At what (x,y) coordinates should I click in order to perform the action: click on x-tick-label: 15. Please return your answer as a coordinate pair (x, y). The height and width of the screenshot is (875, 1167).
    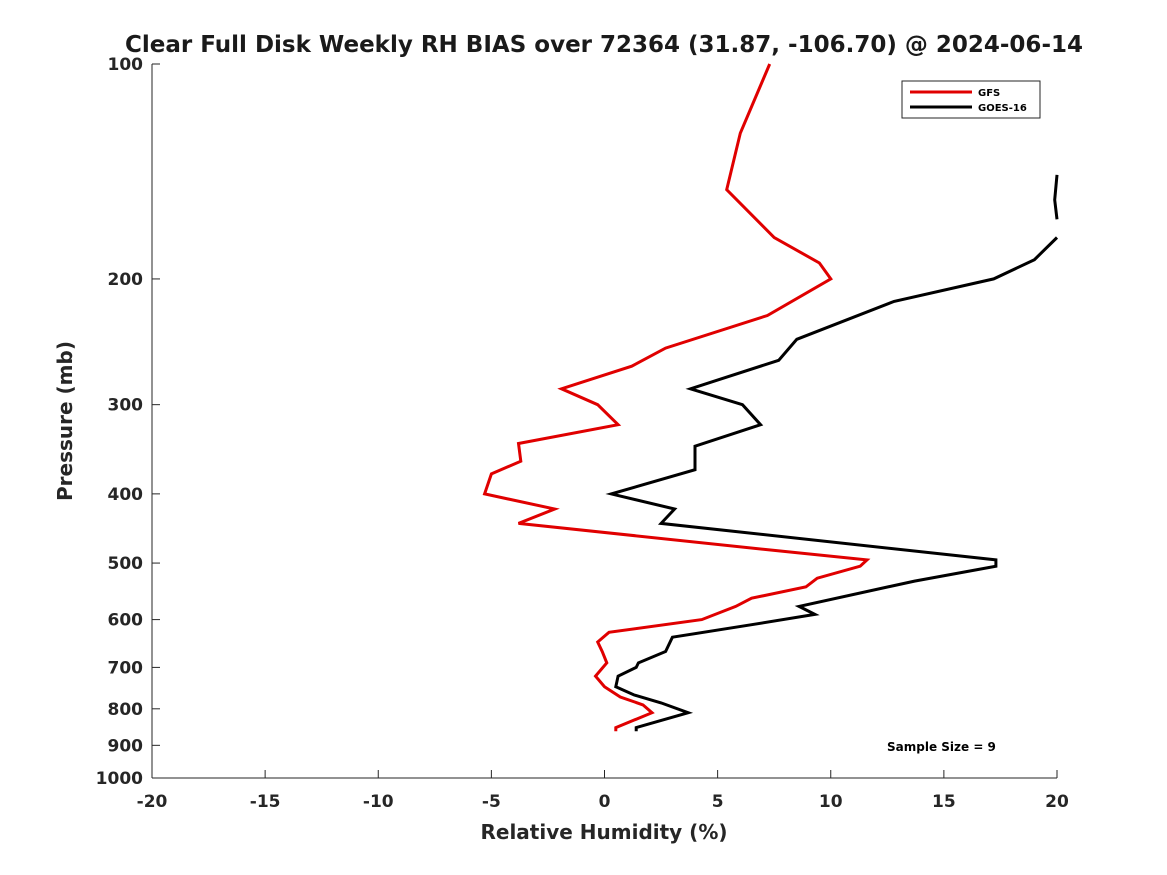
    Looking at the image, I should click on (944, 802).